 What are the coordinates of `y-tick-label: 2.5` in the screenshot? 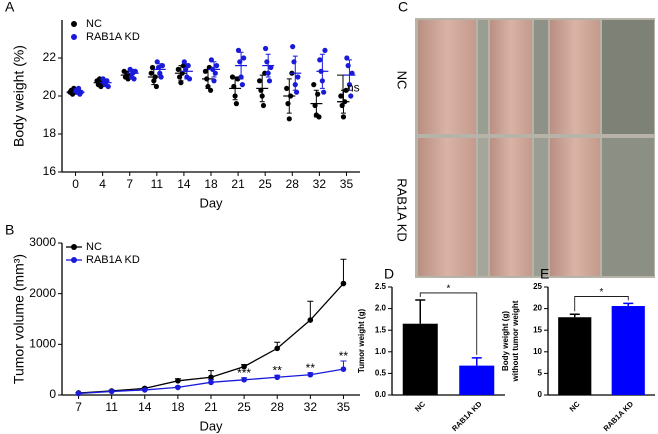 It's located at (381, 286).